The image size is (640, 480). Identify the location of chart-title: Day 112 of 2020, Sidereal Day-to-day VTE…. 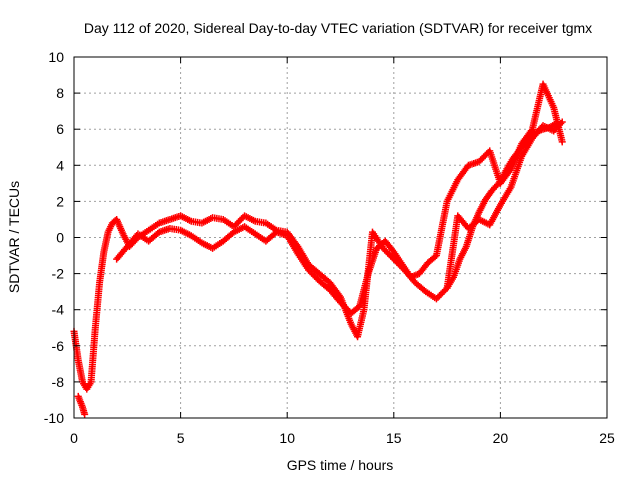
(338, 28).